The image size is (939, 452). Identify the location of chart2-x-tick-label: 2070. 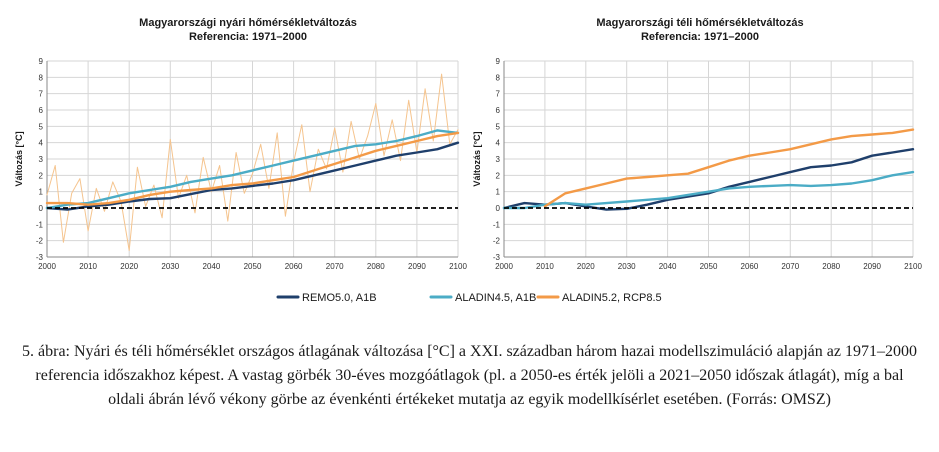
(790, 266).